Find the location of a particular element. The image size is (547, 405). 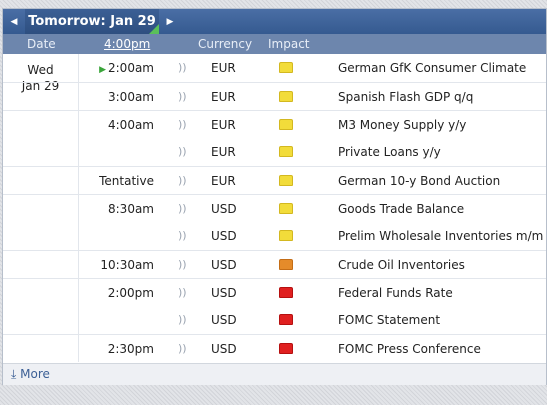

event-time-text: 8:30am is located at coordinates (131, 209).